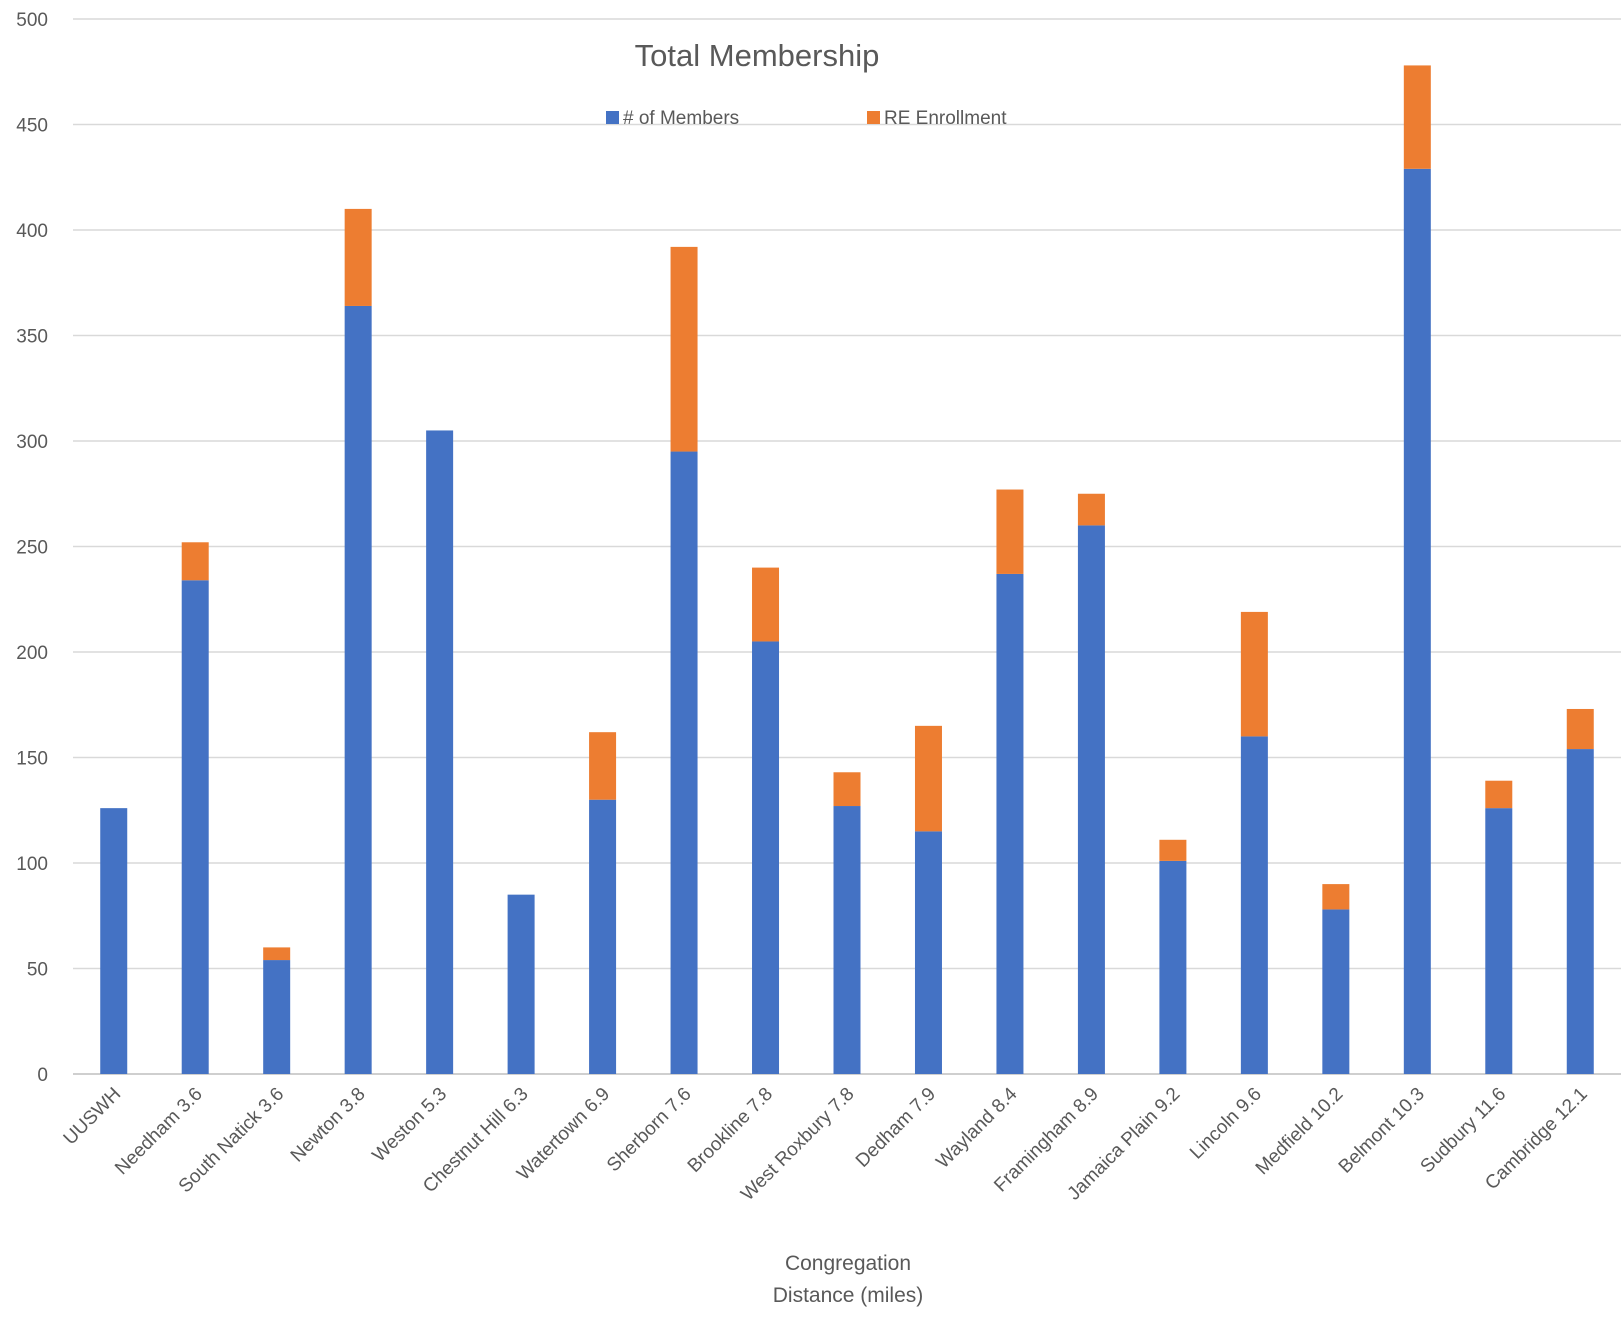  I want to click on x-tick-label: Belmont 10.3, so click(1382, 1131).